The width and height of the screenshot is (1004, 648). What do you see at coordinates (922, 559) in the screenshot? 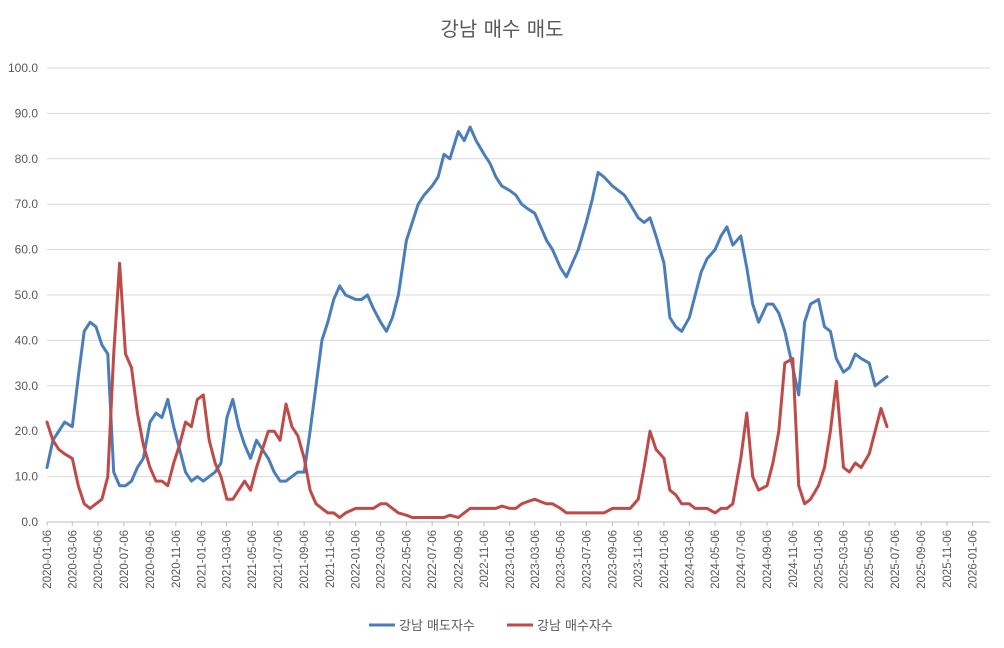
I see `x-tick-label: 2025-09-06` at bounding box center [922, 559].